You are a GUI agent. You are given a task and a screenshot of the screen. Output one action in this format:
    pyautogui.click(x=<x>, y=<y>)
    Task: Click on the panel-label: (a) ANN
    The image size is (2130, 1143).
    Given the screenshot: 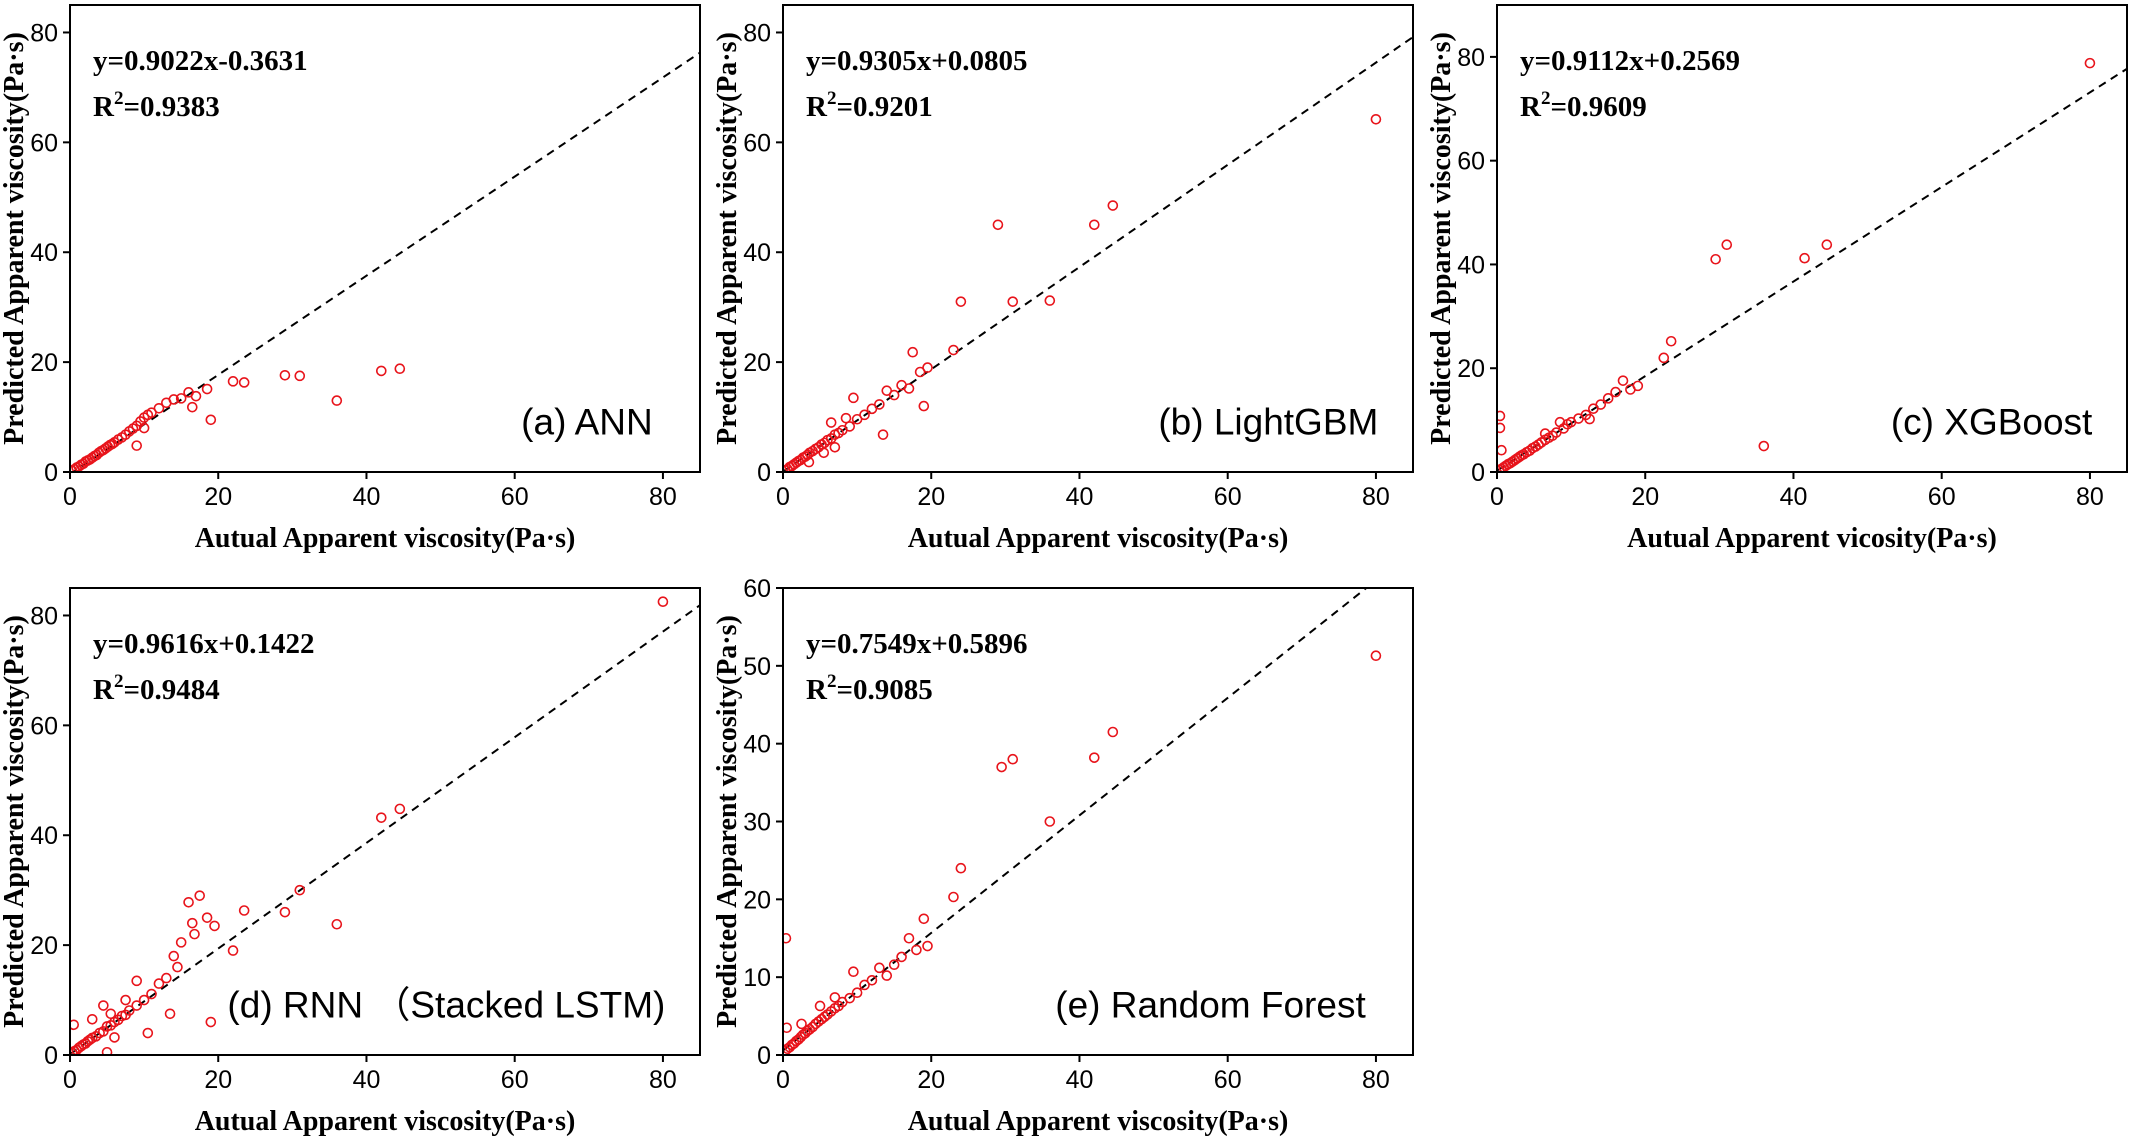 What is the action you would take?
    pyautogui.click(x=587, y=422)
    